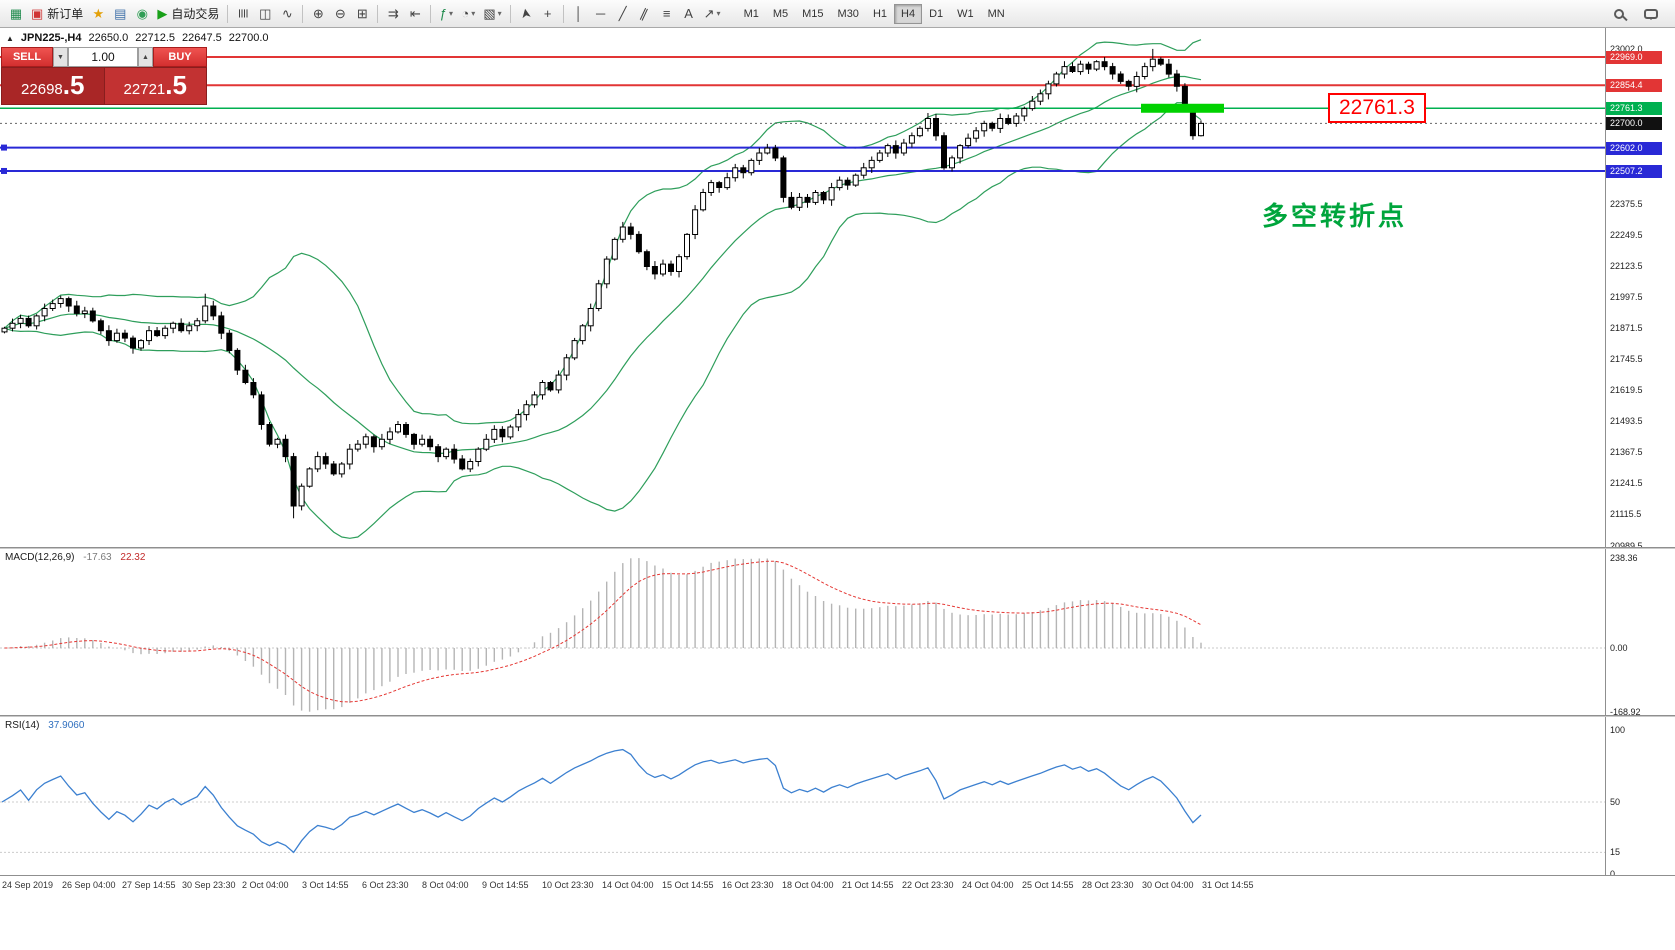 Image resolution: width=1675 pixels, height=950 pixels. Describe the element at coordinates (1335, 216) in the screenshot. I see `chart-annotation-text: 多空转折点` at that location.